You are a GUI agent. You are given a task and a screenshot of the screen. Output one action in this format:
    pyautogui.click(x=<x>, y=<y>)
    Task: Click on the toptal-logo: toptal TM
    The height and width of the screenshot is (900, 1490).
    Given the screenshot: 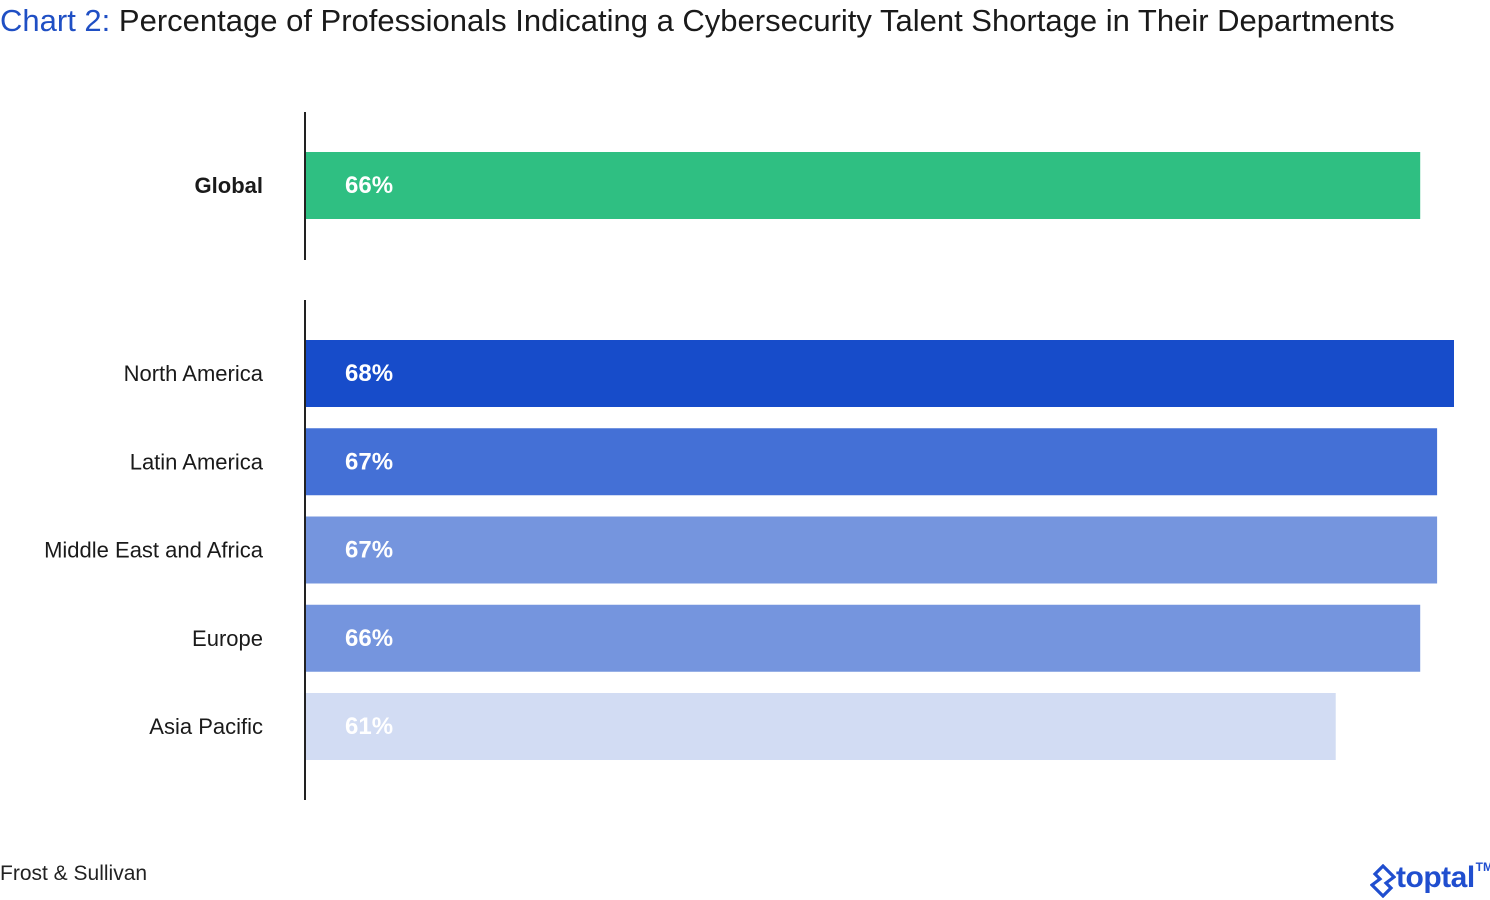 What is the action you would take?
    pyautogui.click(x=1430, y=880)
    